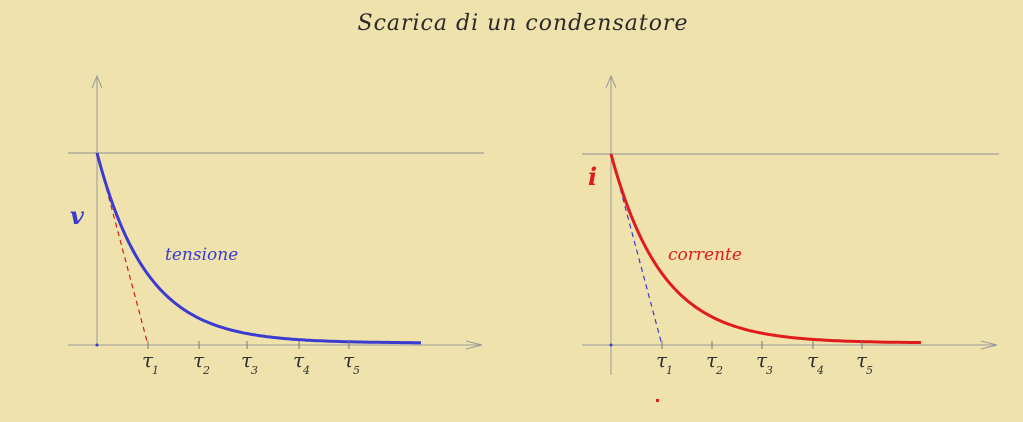 This screenshot has width=1023, height=422. I want to click on voltage-tangent-line, so click(122, 249).